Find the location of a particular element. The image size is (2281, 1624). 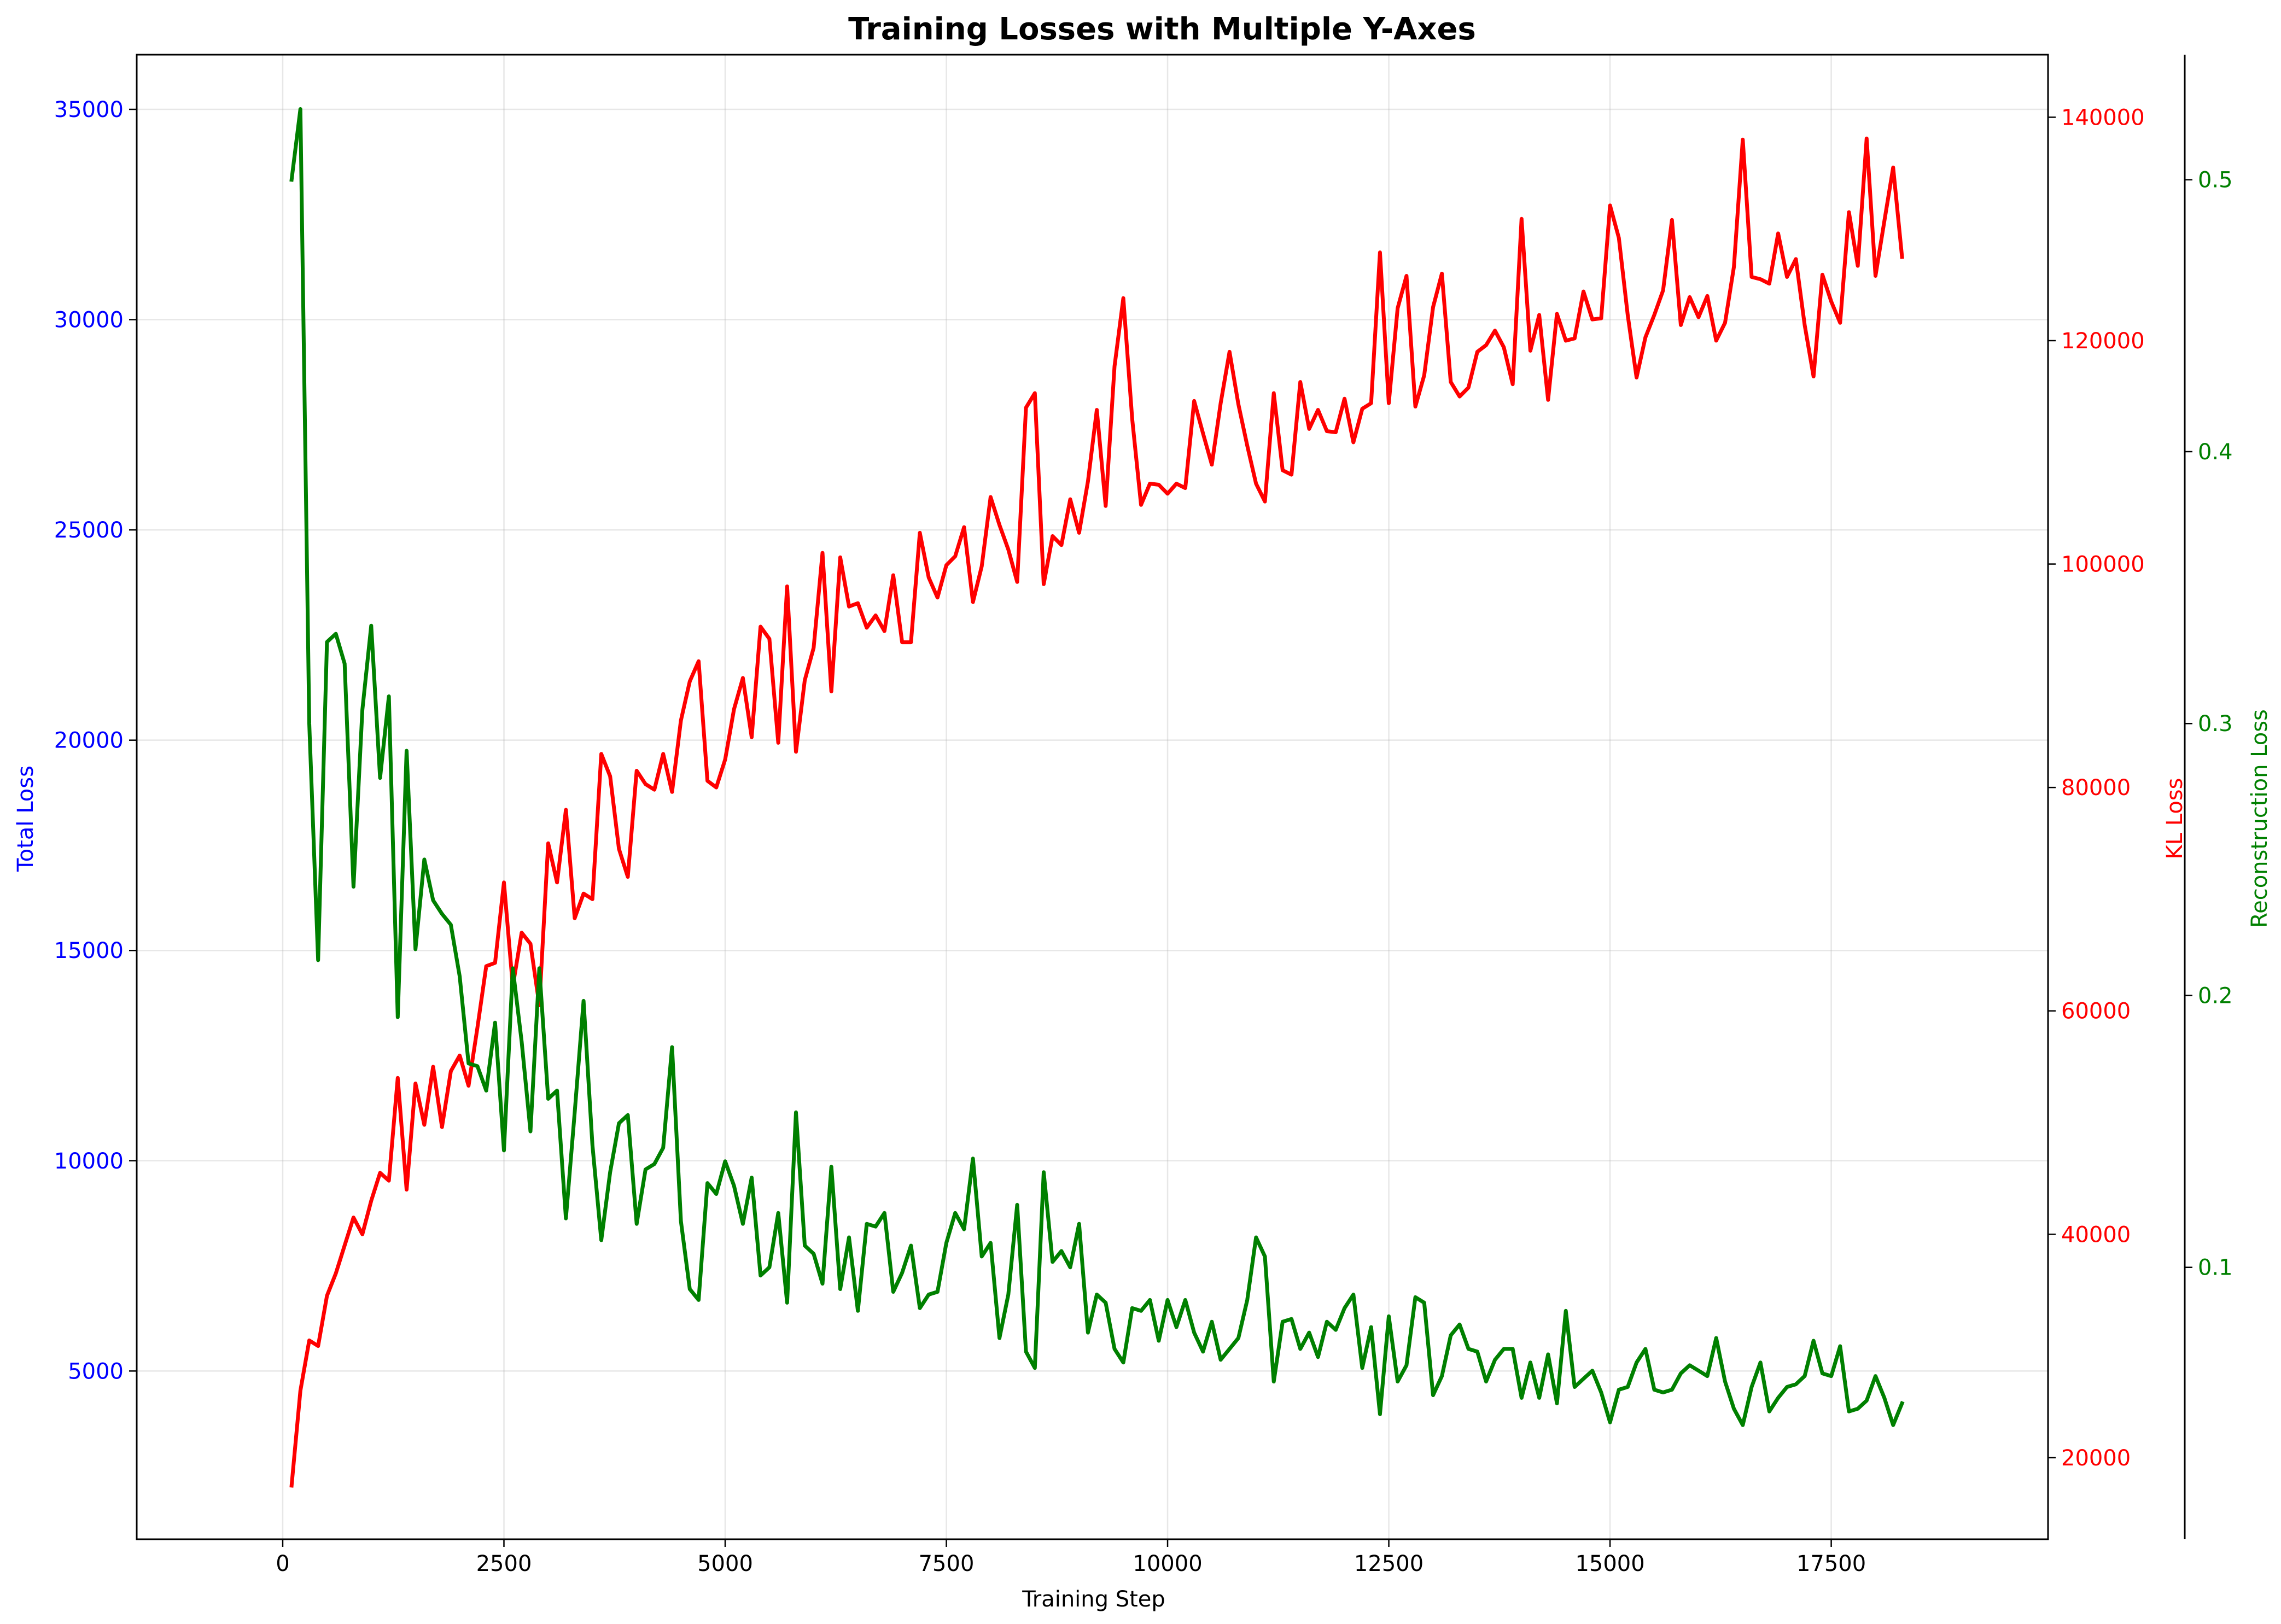

y2-tick-label: 140000 is located at coordinates (2103, 118).